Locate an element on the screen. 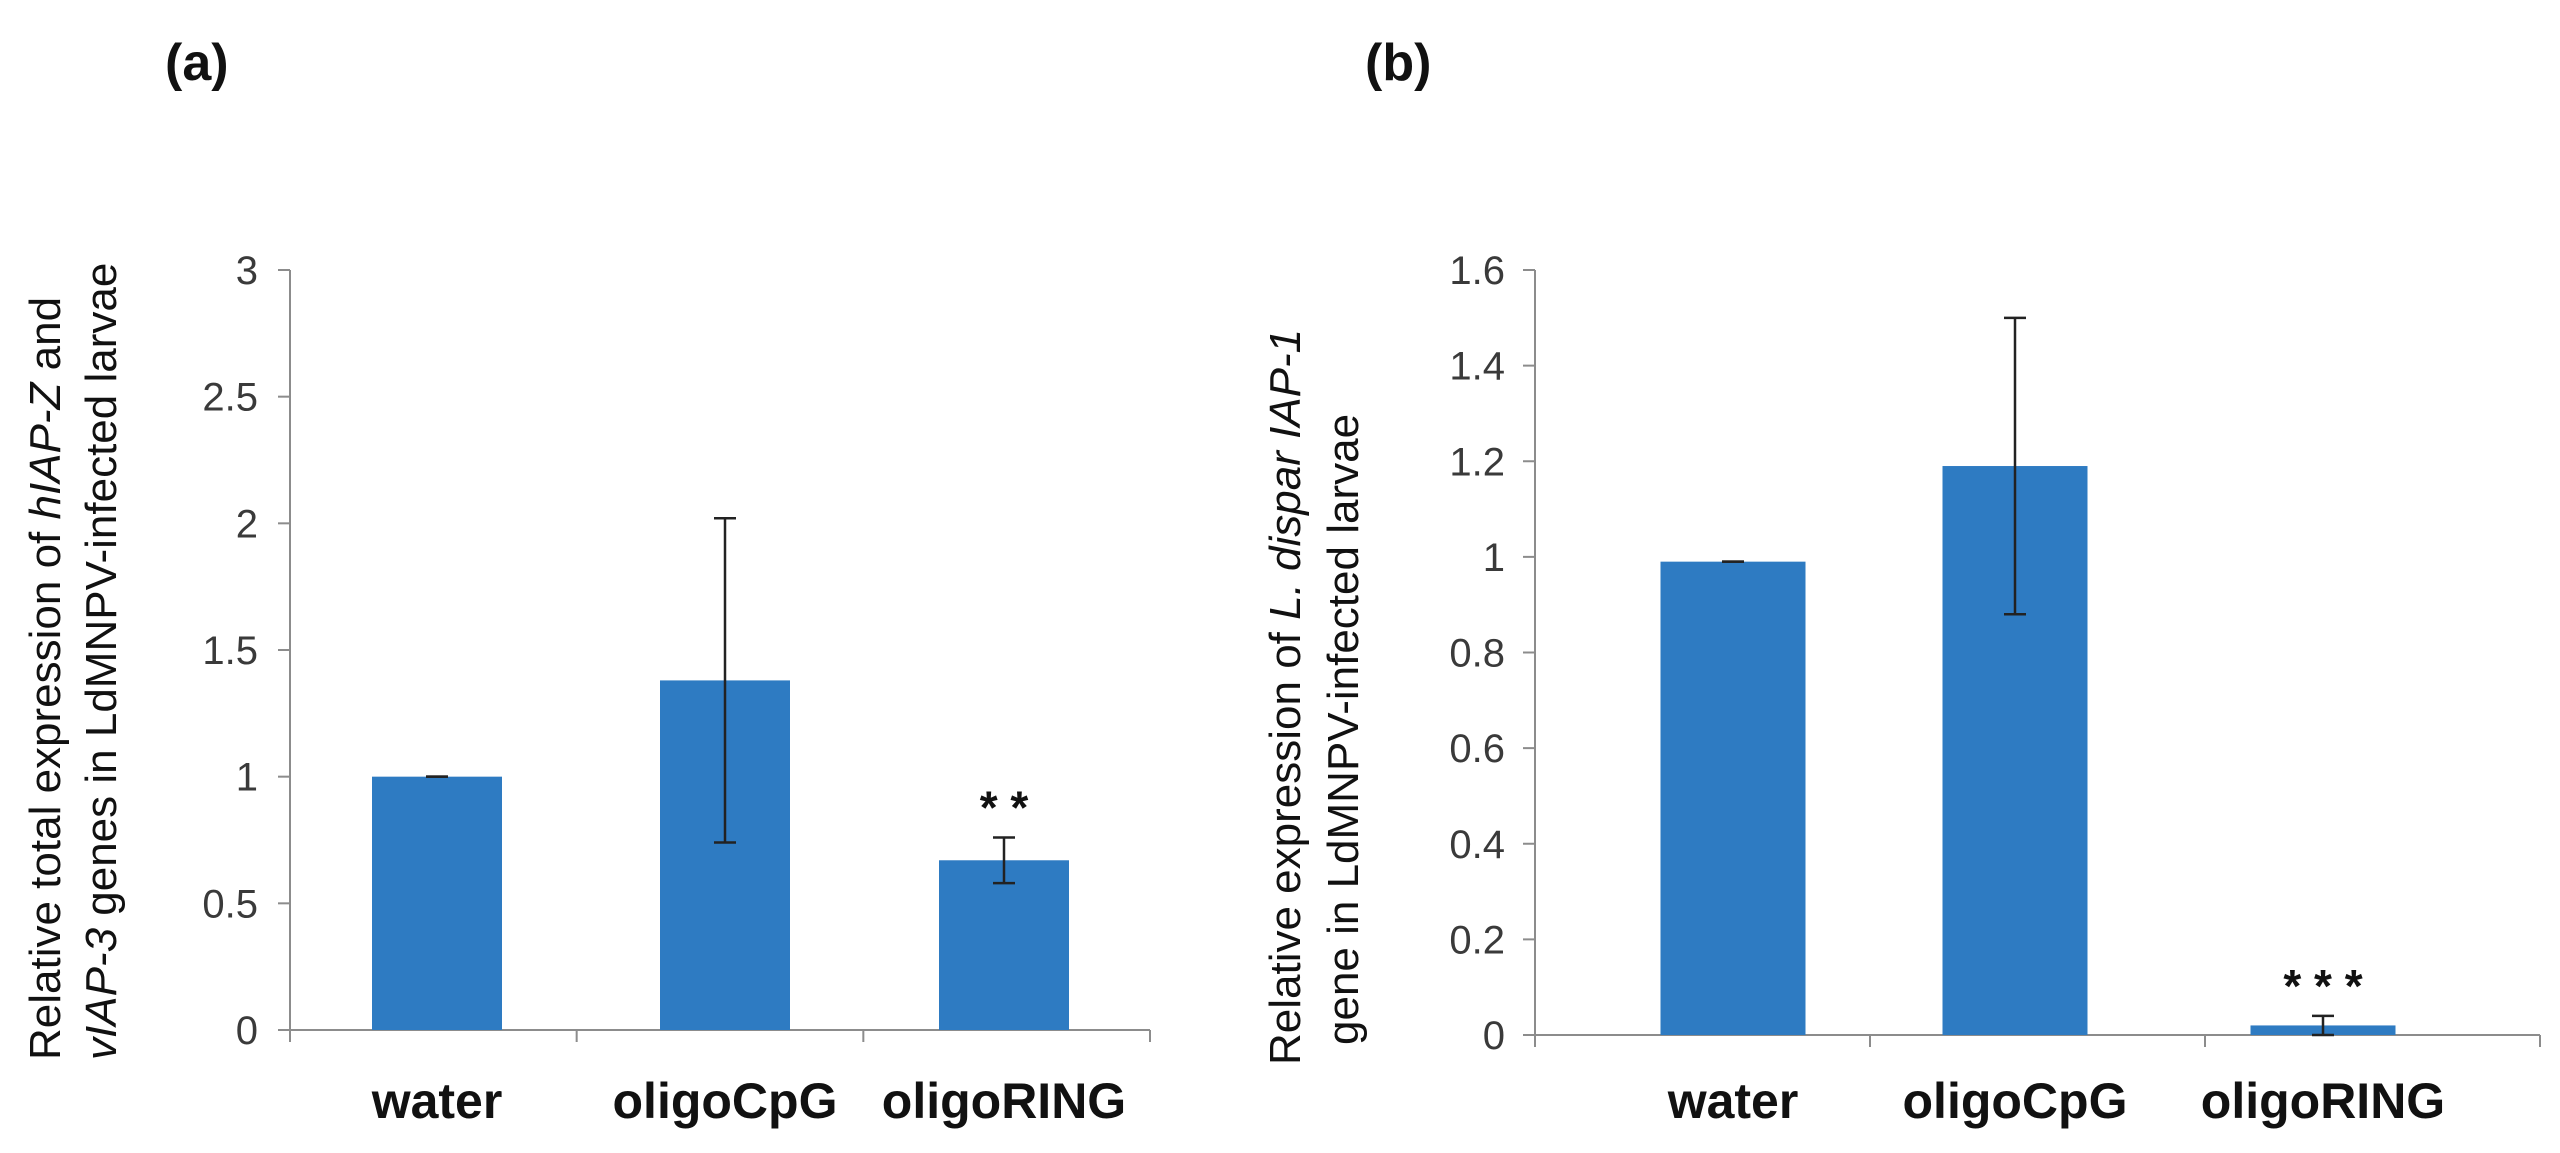 The image size is (2560, 1153). panel-b-category-label-oligoCpG: oligoCpG is located at coordinates (2015, 1101).